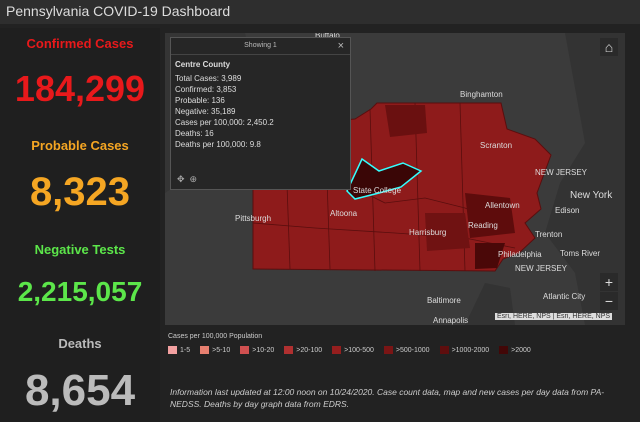  I want to click on map-label: Atlantic City, so click(564, 296).